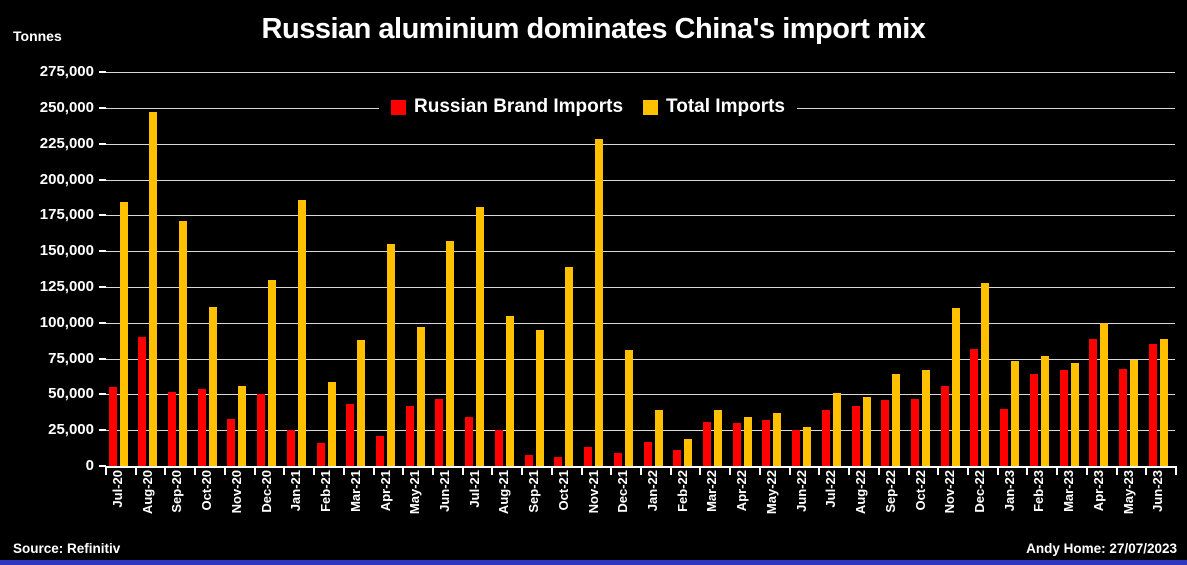 The height and width of the screenshot is (565, 1187). What do you see at coordinates (712, 491) in the screenshot?
I see `x-axis-tick-label: Mar-22` at bounding box center [712, 491].